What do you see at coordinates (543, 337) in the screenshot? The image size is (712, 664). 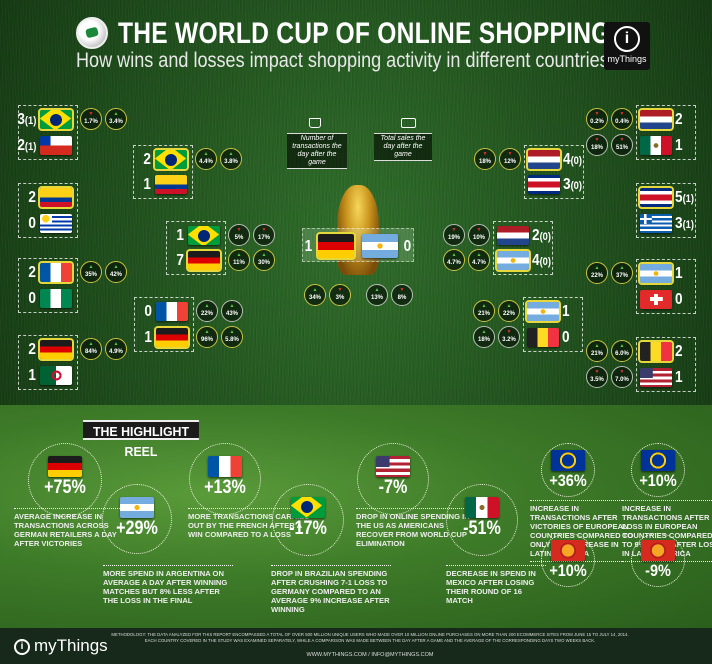 I see `flag-belgium` at bounding box center [543, 337].